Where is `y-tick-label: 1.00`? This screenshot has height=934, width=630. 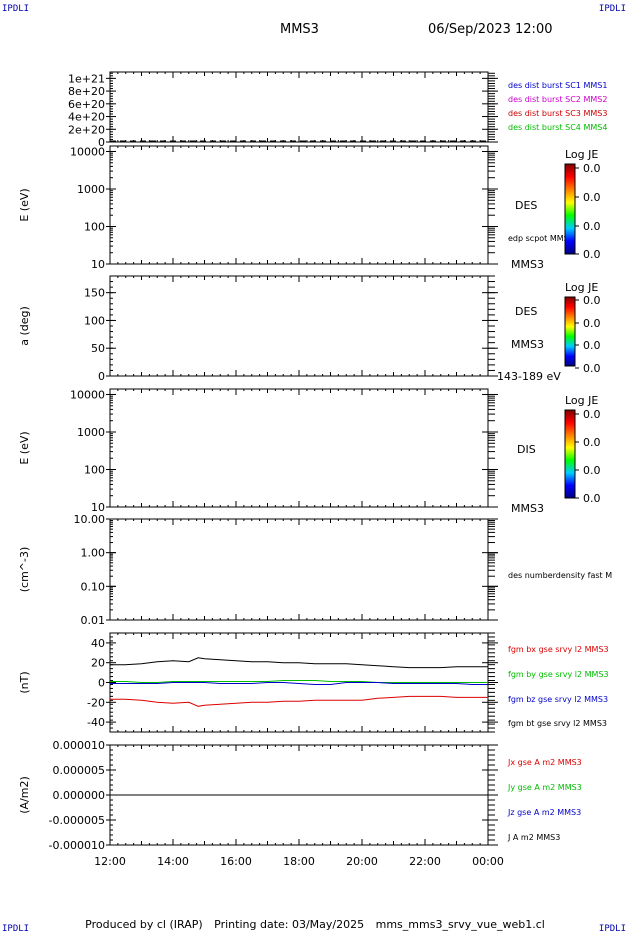
y-tick-label: 1.00 is located at coordinates (93, 553).